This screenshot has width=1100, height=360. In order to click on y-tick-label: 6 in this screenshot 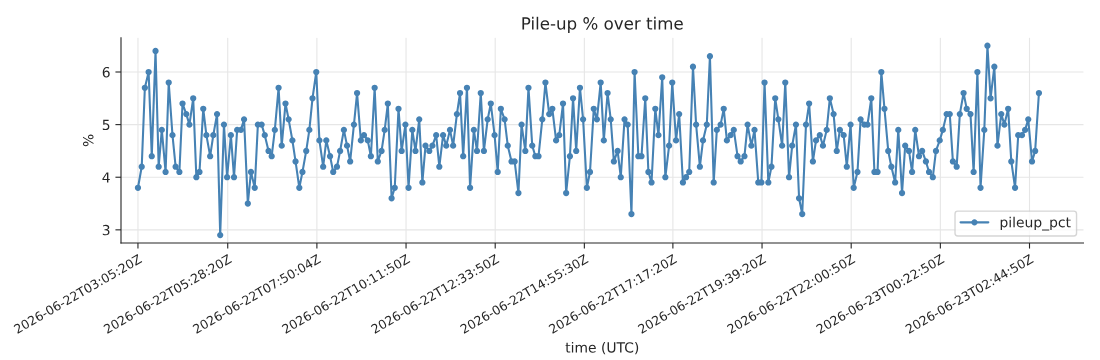, I will do `click(106, 72)`.